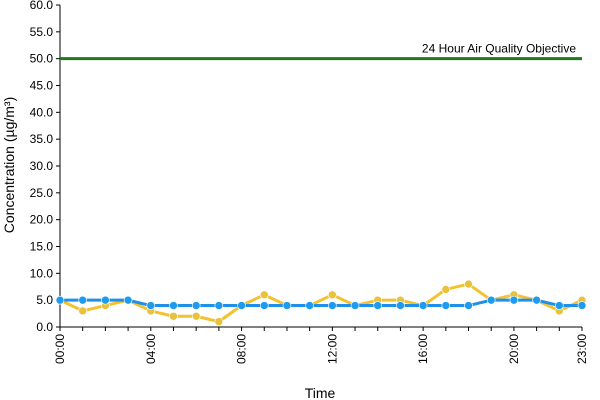 The image size is (600, 400). What do you see at coordinates (321, 345) in the screenshot?
I see `x-axis-ticks: 00:00 04:00 08:00 12:00 16:00 20:00 23:00` at bounding box center [321, 345].